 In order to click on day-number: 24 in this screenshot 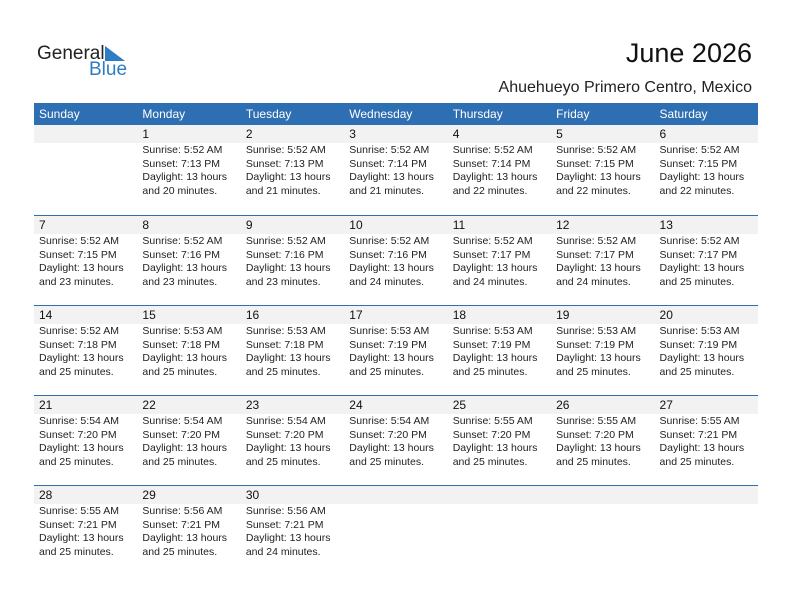, I will do `click(356, 405)`.